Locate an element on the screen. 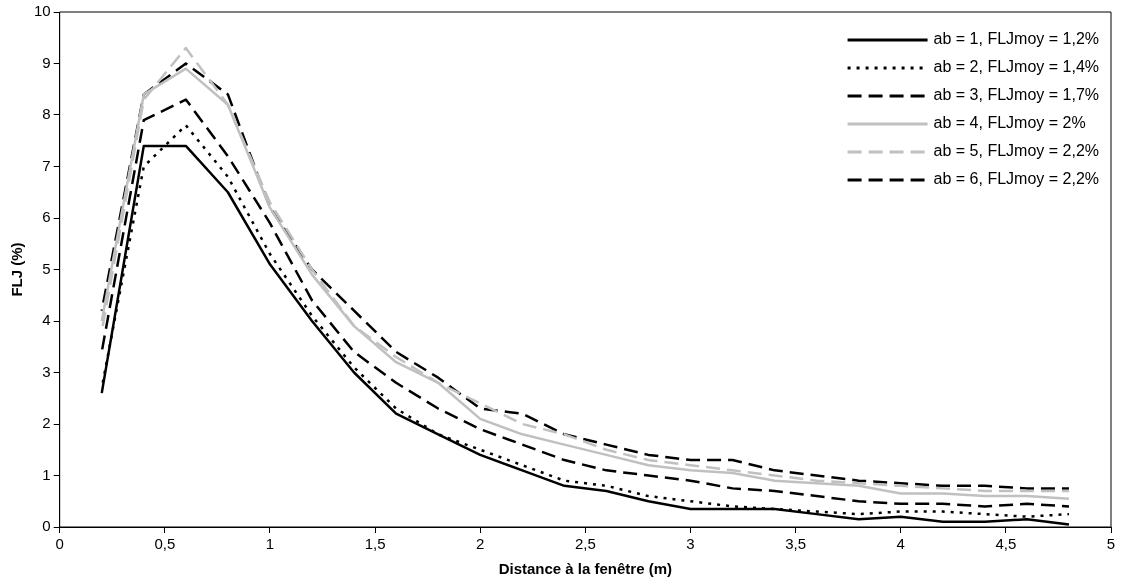 This screenshot has width=1123, height=588. x-tick-label: 1 is located at coordinates (270, 544).